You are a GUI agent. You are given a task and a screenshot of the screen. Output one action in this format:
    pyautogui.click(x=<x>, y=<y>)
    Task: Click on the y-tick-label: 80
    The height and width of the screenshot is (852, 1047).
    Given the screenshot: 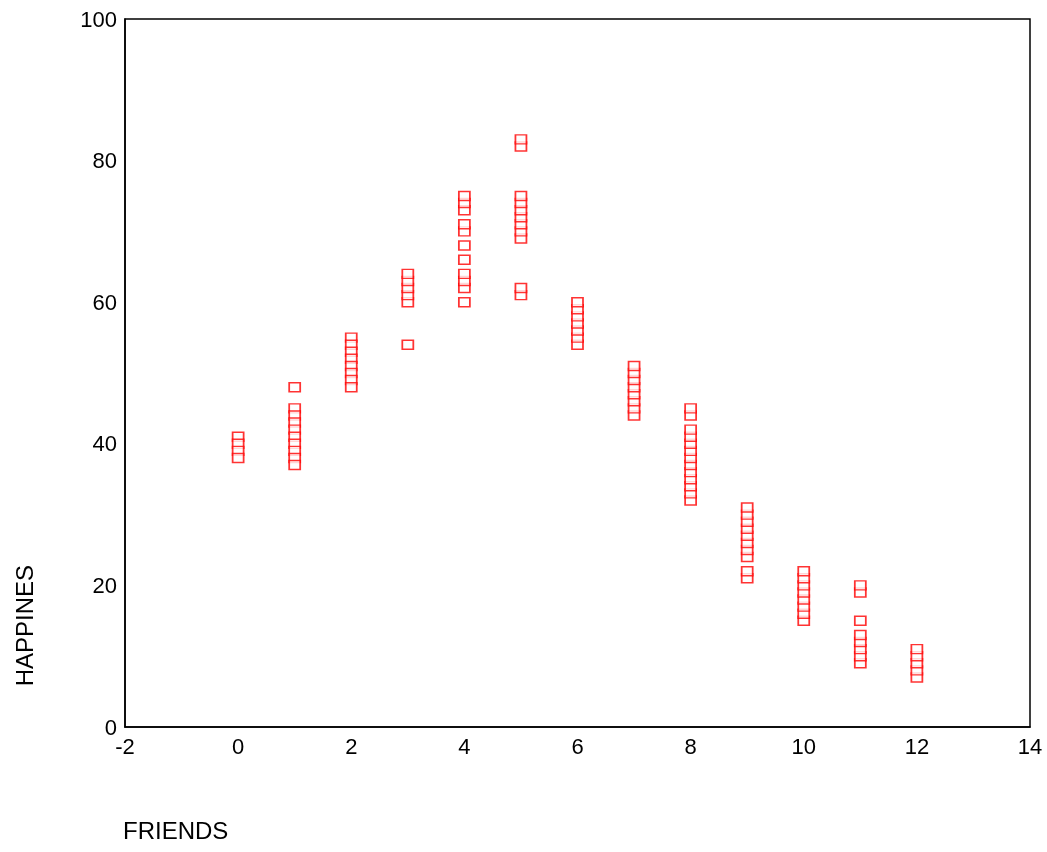 What is the action you would take?
    pyautogui.click(x=104, y=161)
    